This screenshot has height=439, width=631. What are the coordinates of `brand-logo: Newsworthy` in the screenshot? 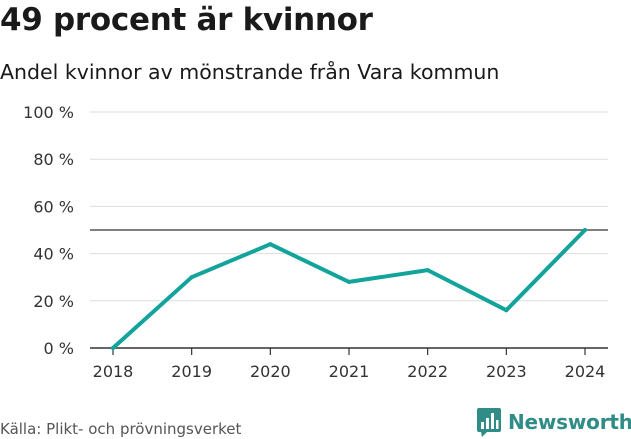 It's located at (553, 422).